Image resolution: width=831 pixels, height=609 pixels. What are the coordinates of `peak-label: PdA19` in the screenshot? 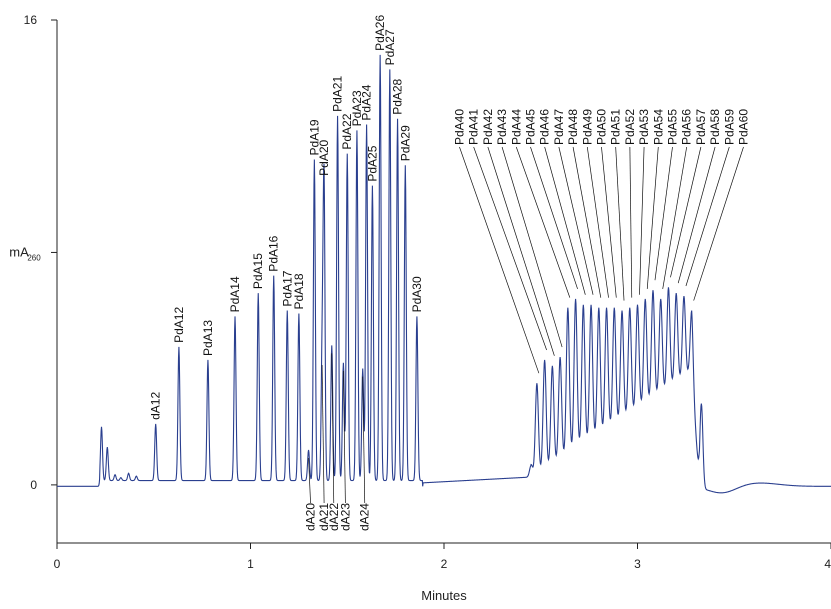 It's located at (314, 137).